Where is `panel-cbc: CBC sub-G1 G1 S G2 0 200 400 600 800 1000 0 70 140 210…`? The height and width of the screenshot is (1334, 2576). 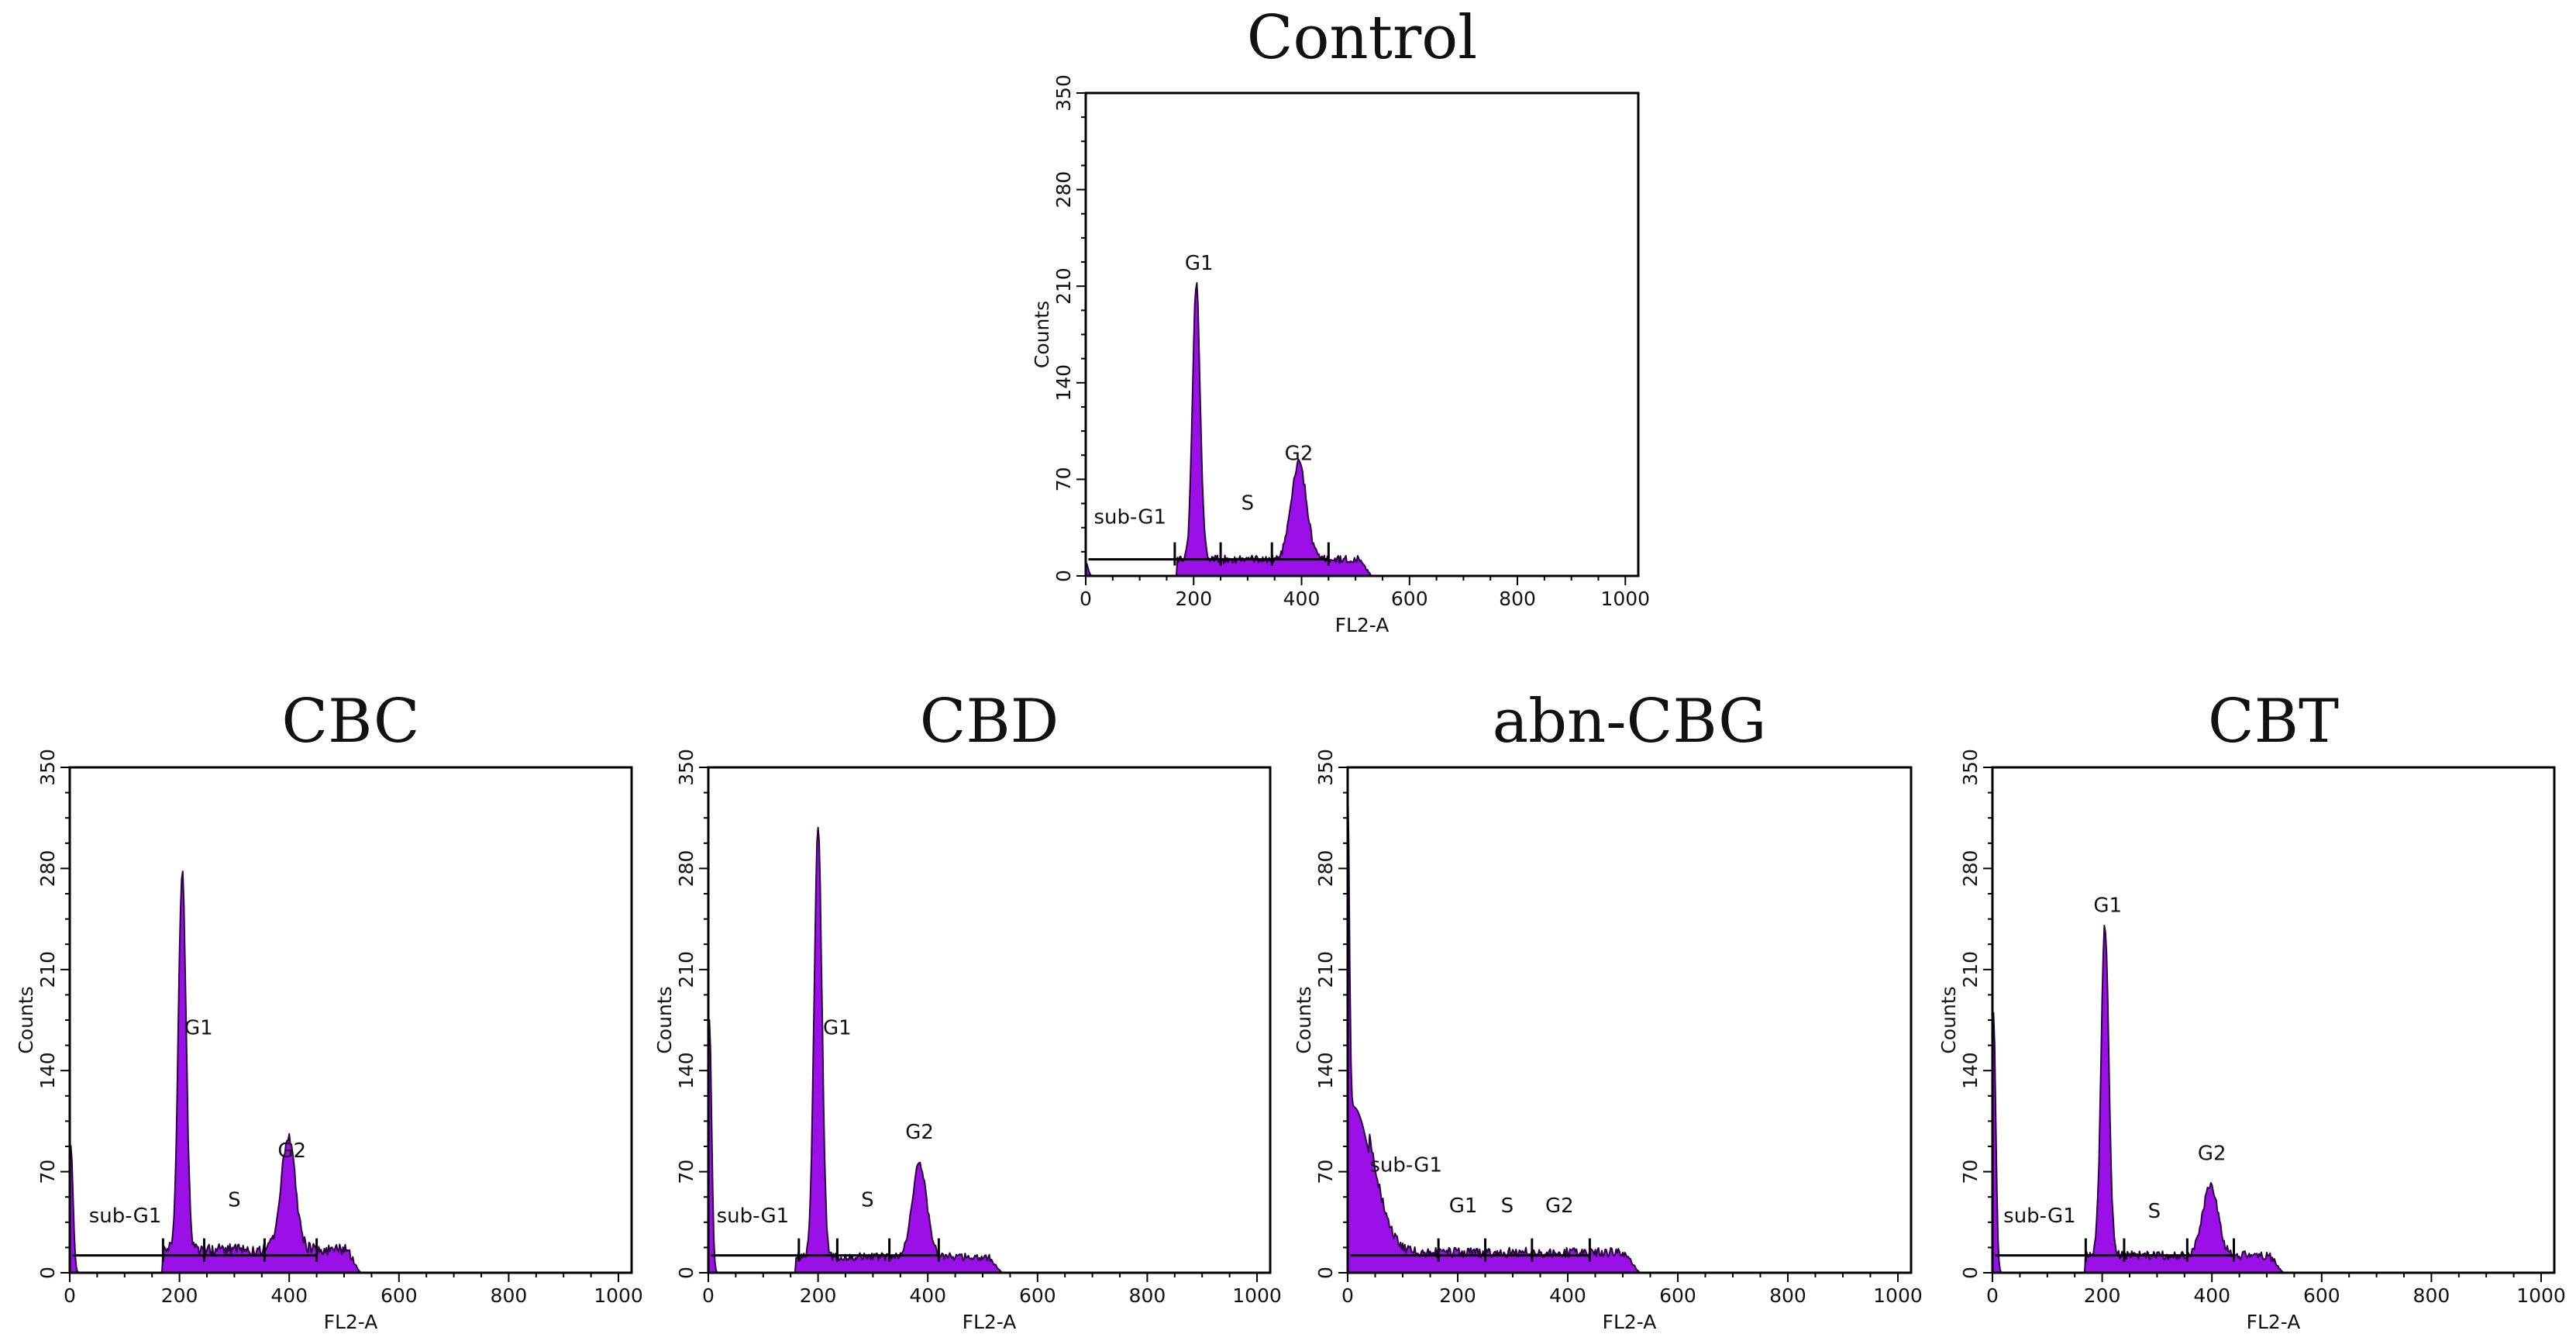
panel-cbc: CBC sub-G1 G1 S G2 0 200 400 600 800 1000 0 70 140 210… is located at coordinates (329, 1010).